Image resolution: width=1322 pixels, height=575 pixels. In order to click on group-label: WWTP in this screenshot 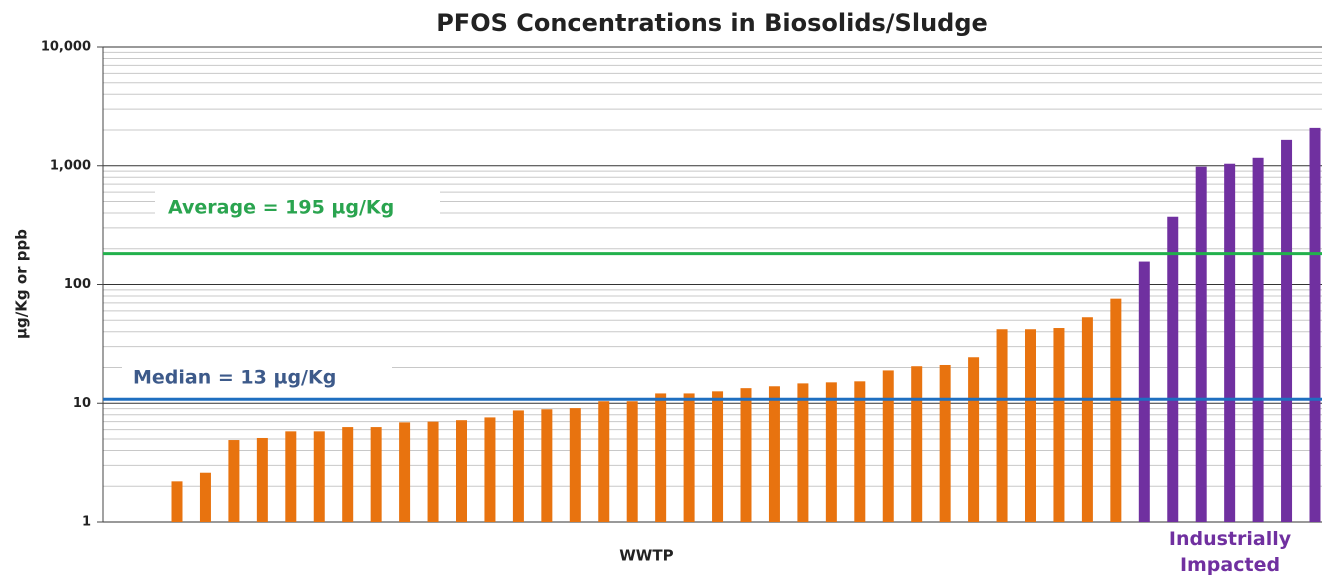, I will do `click(646, 556)`.